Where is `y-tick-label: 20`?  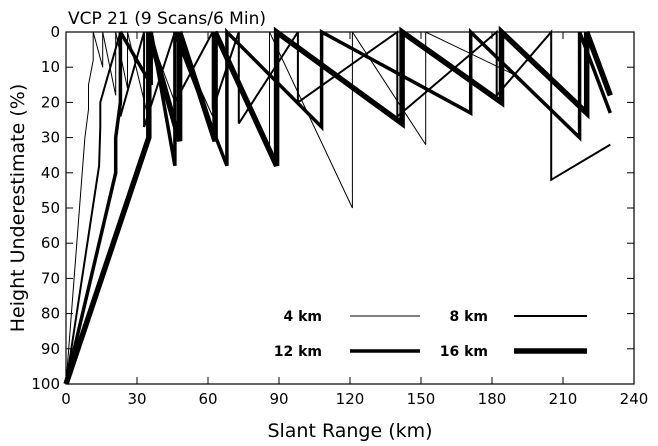
y-tick-label: 20 is located at coordinates (50, 102).